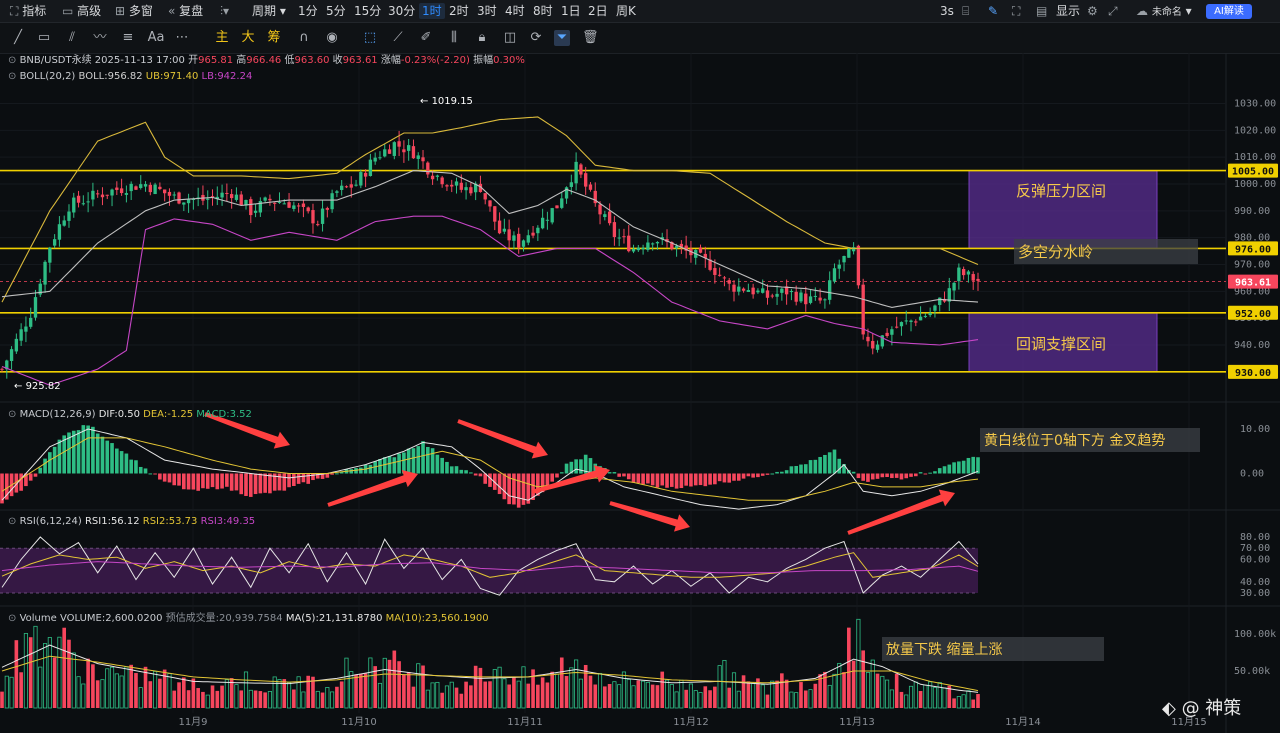 This screenshot has width=1280, height=733. Describe the element at coordinates (1092, 11) in the screenshot. I see `gear-icon: ⚙` at that location.